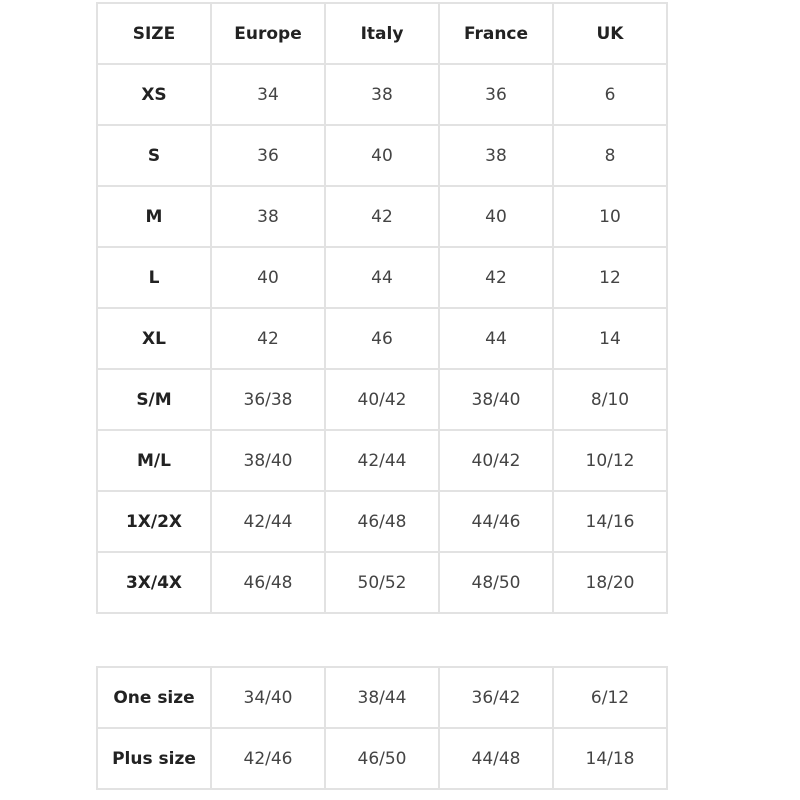 The width and height of the screenshot is (800, 800). Describe the element at coordinates (610, 758) in the screenshot. I see `size-value-cell: 14/18` at that location.